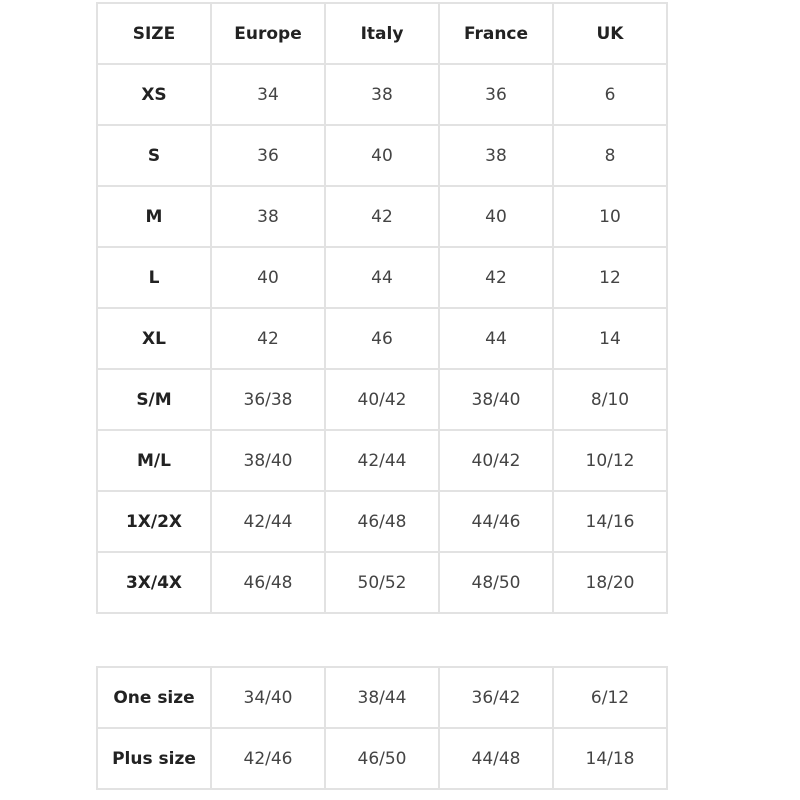 The width and height of the screenshot is (800, 800). Describe the element at coordinates (610, 758) in the screenshot. I see `size-value-cell: 14/18` at that location.